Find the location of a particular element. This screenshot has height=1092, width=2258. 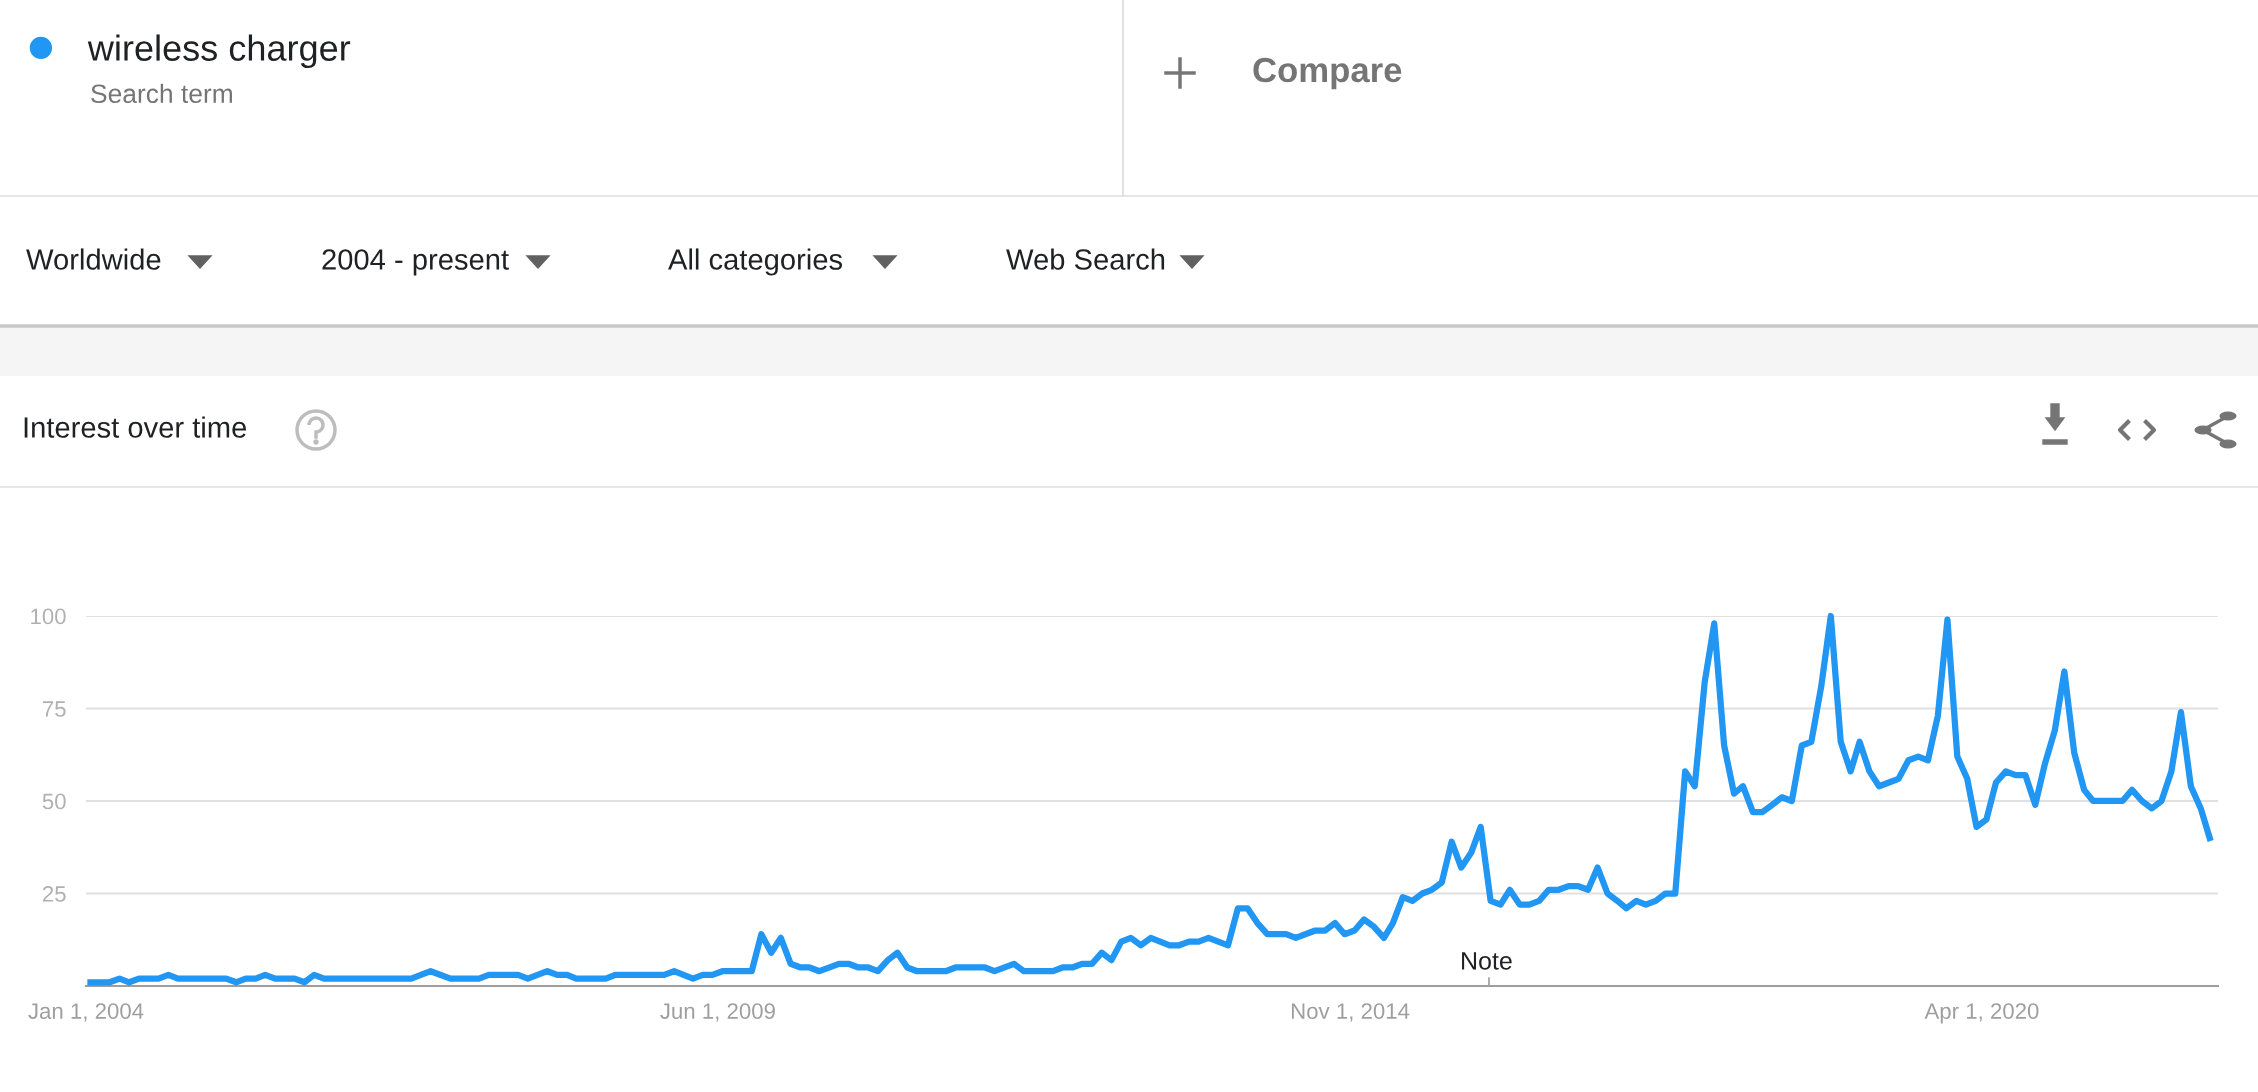

x-tick-label: Jun 1, 2009 is located at coordinates (717, 1012).